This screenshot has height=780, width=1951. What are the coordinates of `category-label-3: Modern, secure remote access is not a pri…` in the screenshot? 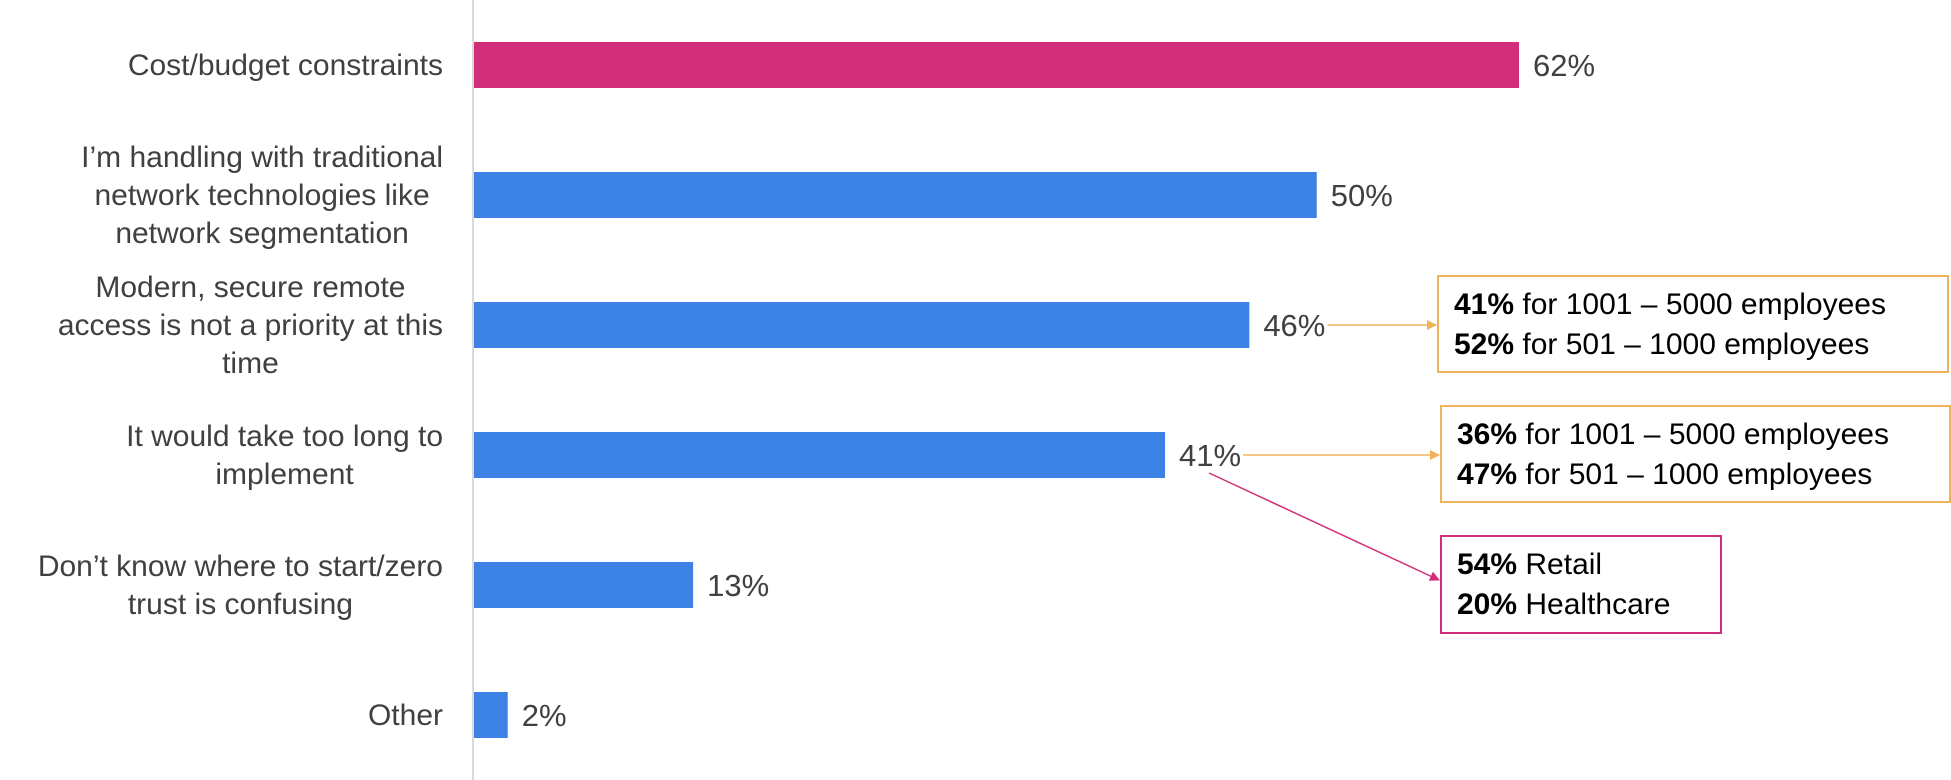 It's located at (250, 325).